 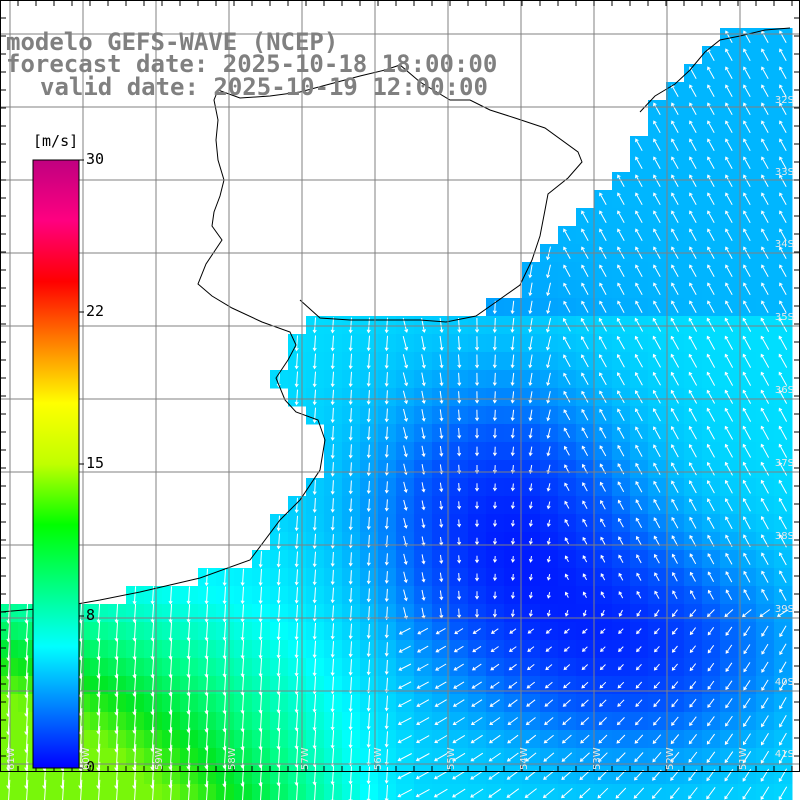 I want to click on forecast-date: forecast date: 2025-10-18 18:00:00, so click(x=252, y=64).